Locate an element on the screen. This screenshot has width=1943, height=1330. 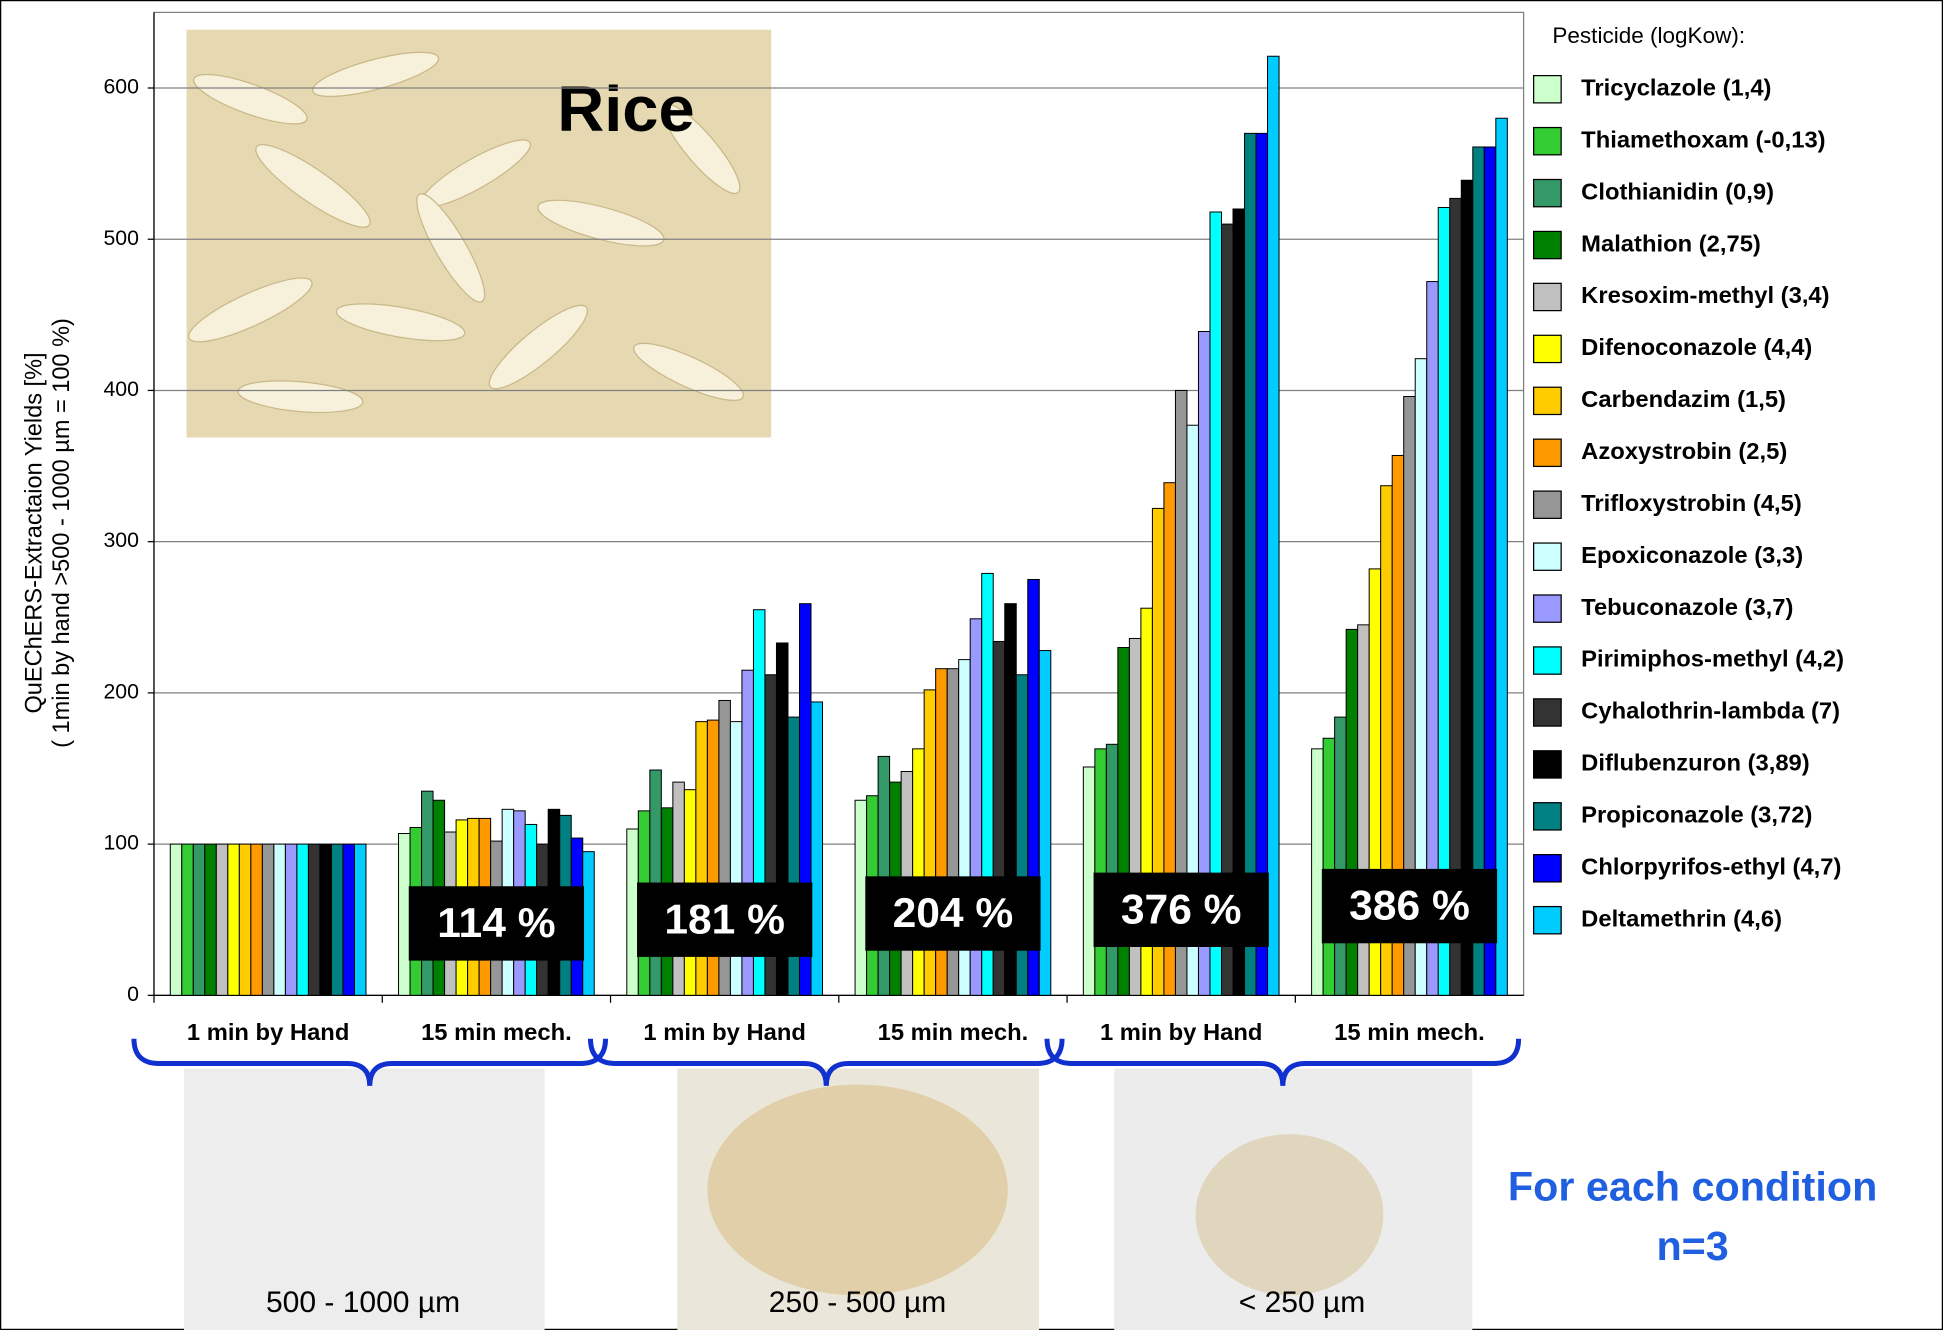
yield-label: 181 % is located at coordinates (724, 919).